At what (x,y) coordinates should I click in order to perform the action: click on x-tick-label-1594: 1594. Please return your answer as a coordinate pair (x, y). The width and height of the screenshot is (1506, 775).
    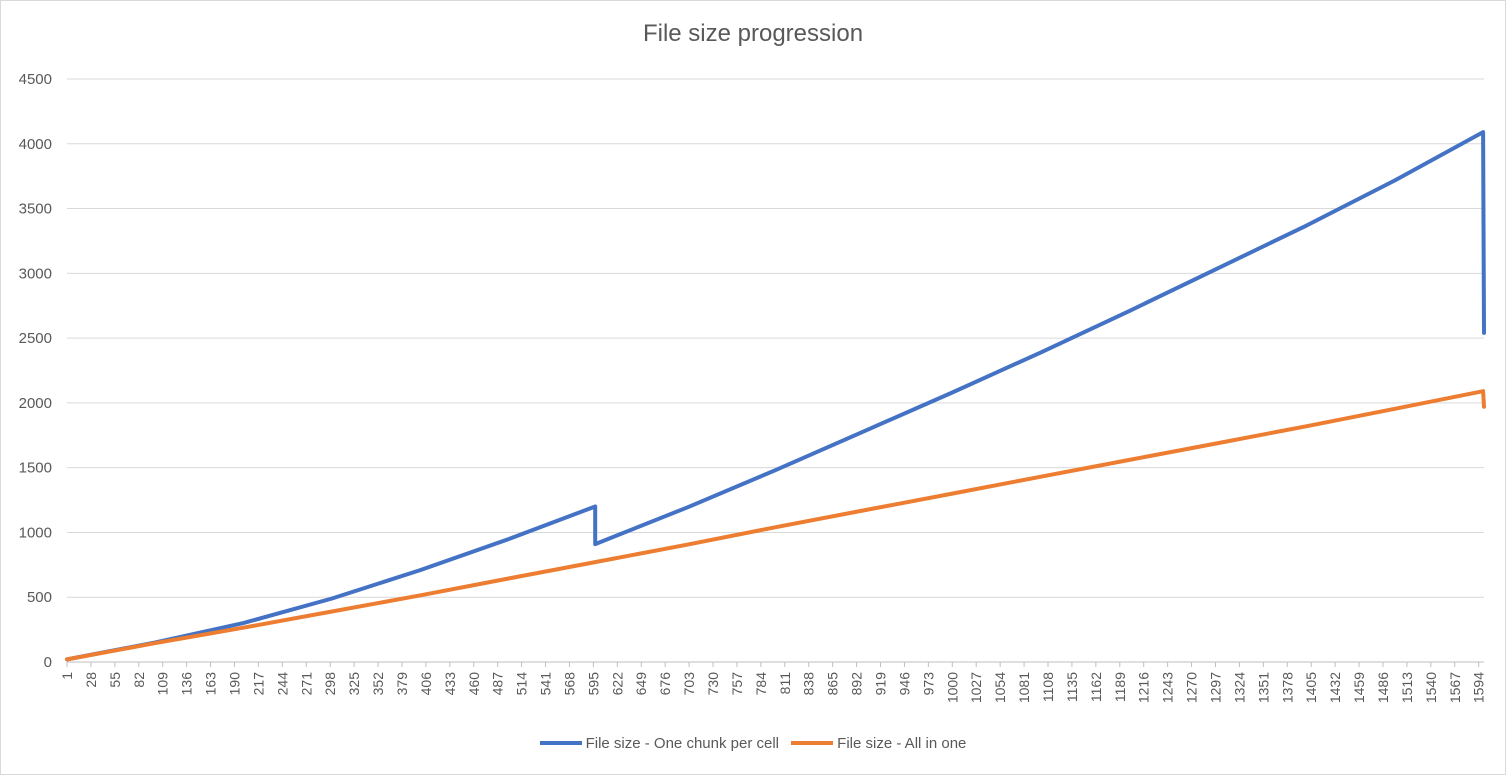
    Looking at the image, I should click on (1479, 687).